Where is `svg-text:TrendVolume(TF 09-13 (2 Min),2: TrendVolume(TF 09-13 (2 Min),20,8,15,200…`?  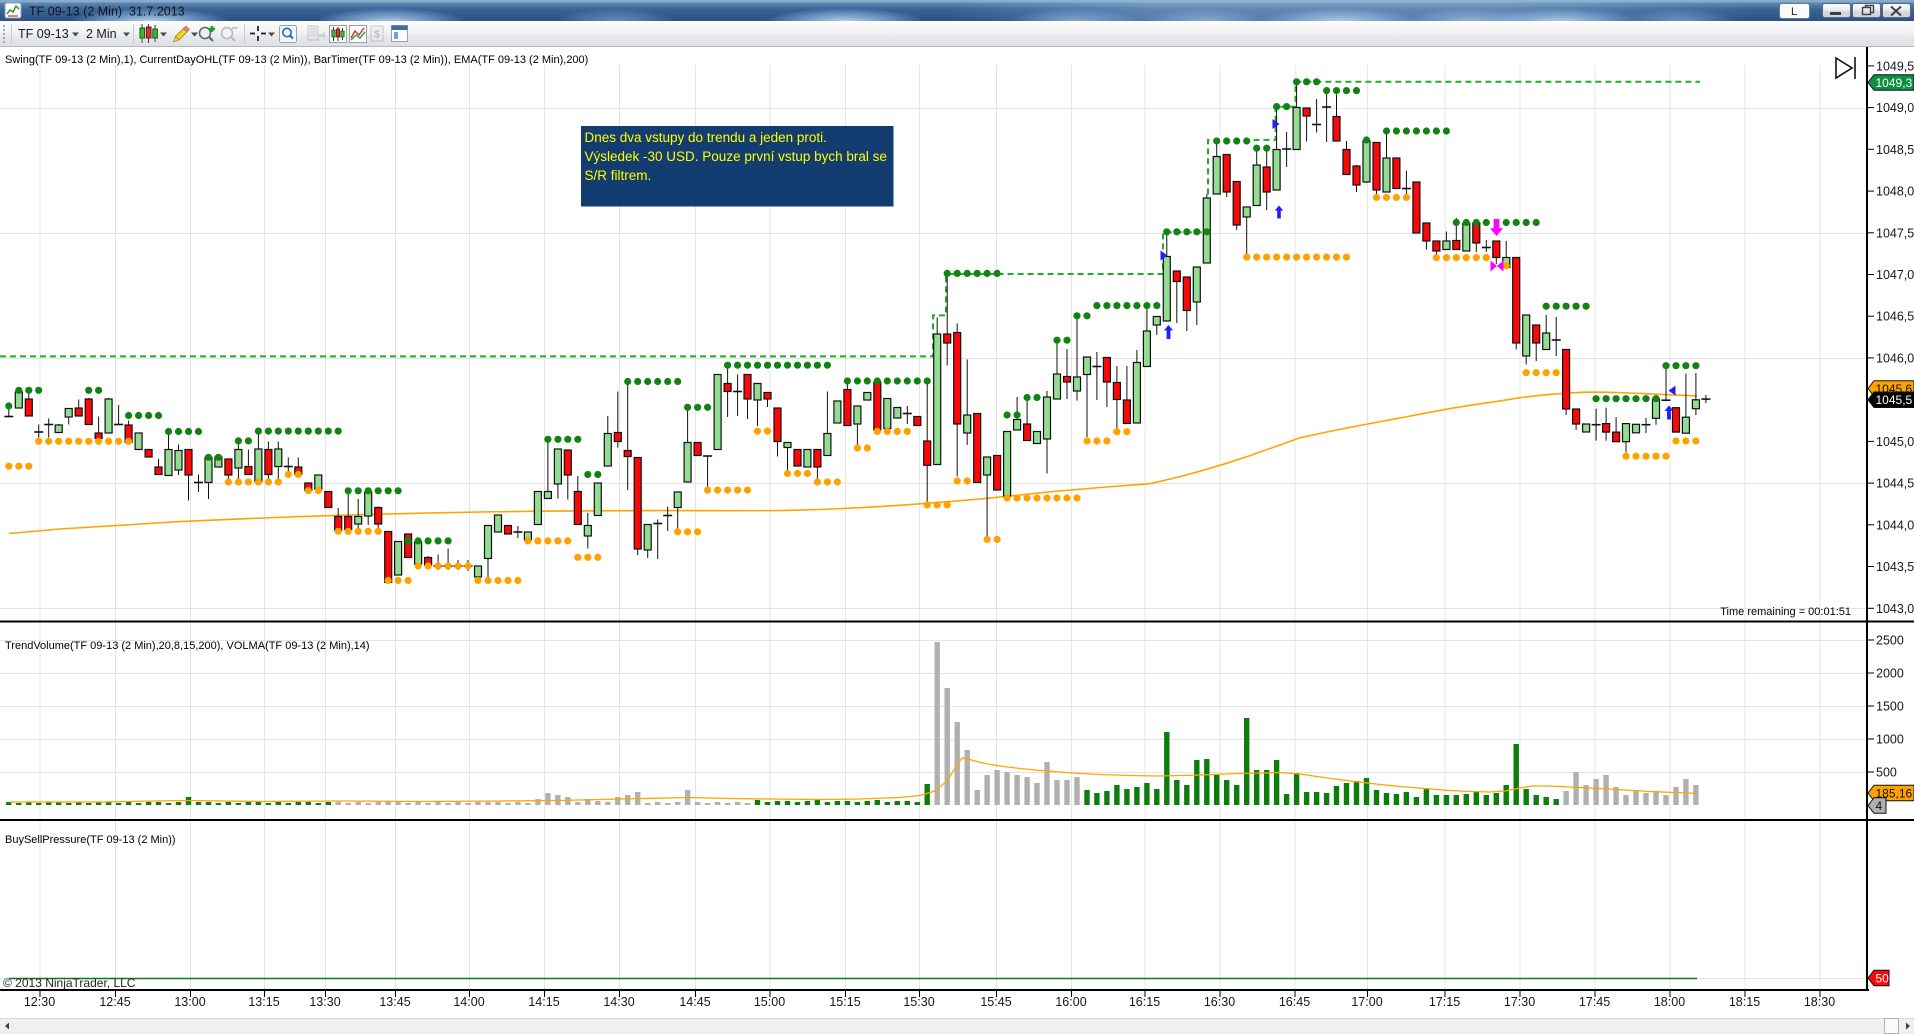
svg-text:TrendVolume(TF 09-13 (2 Min),2: TrendVolume(TF 09-13 (2 Min),20,8,15,200… is located at coordinates (187, 646).